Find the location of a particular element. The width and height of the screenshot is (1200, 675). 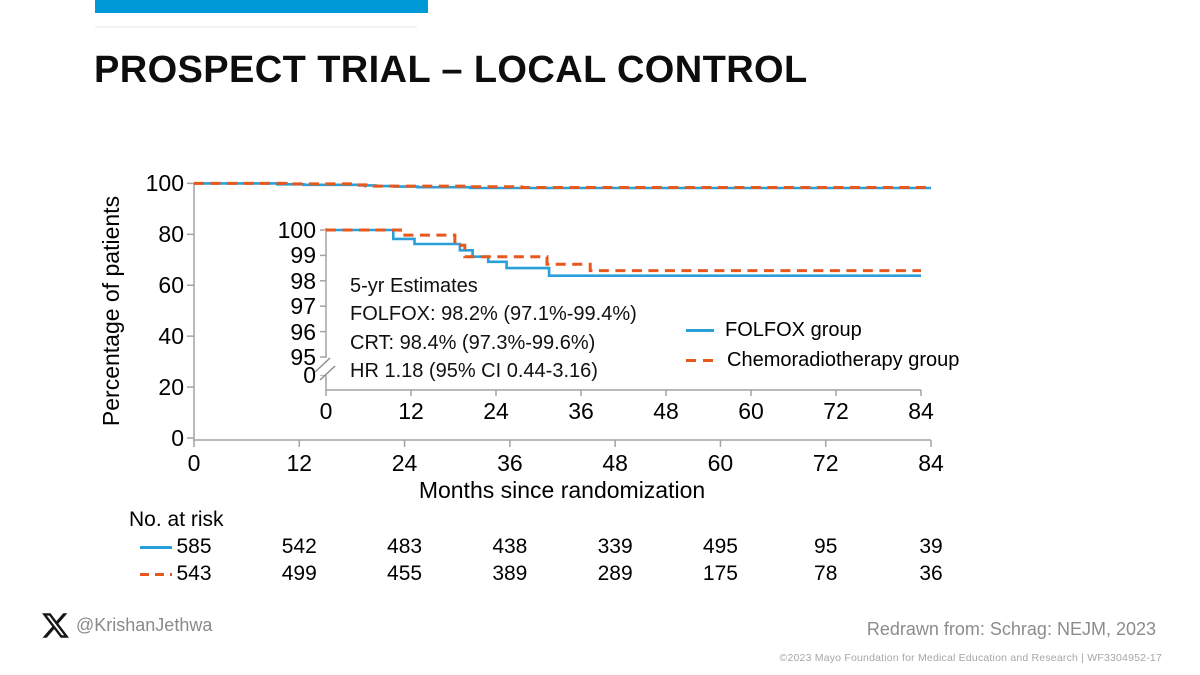

main-y-tick-label: 20 is located at coordinates (171, 387).